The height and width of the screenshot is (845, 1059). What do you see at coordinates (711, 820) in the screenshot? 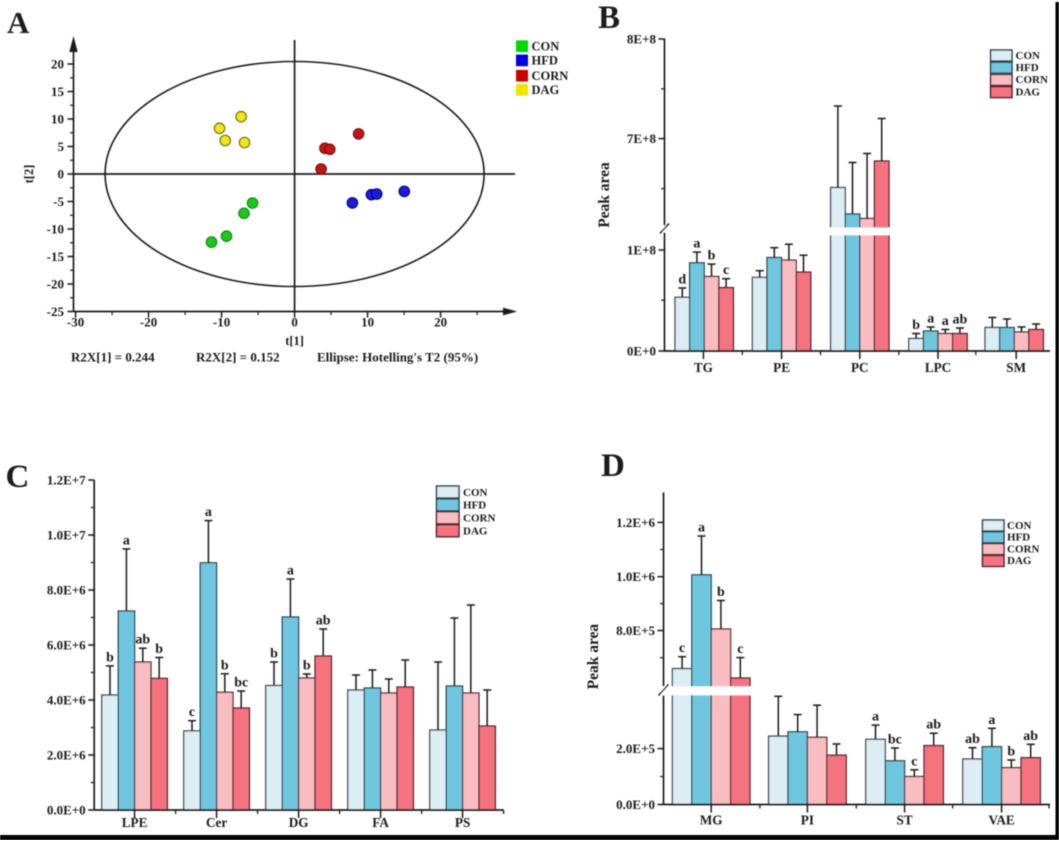
I see `svg-text: MG` at bounding box center [711, 820].